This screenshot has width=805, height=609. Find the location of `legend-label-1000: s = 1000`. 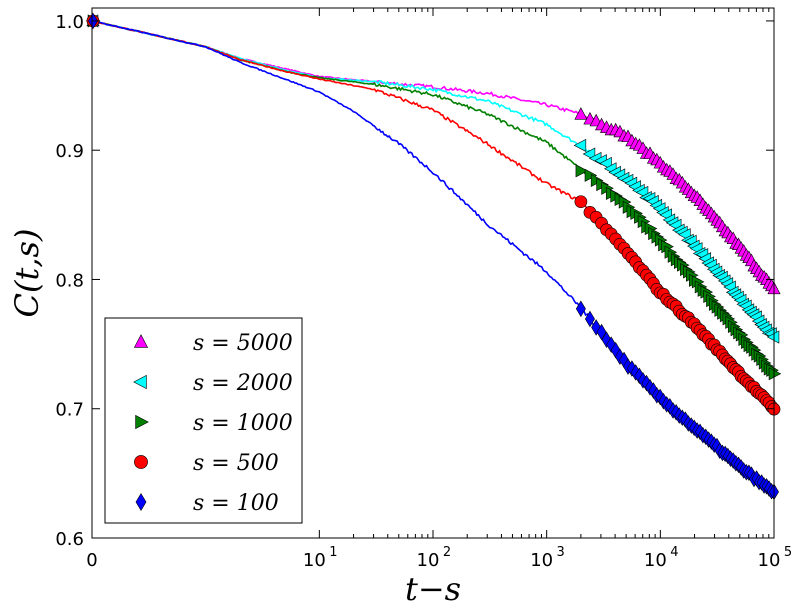

legend-label-1000: s = 1000 is located at coordinates (243, 423).